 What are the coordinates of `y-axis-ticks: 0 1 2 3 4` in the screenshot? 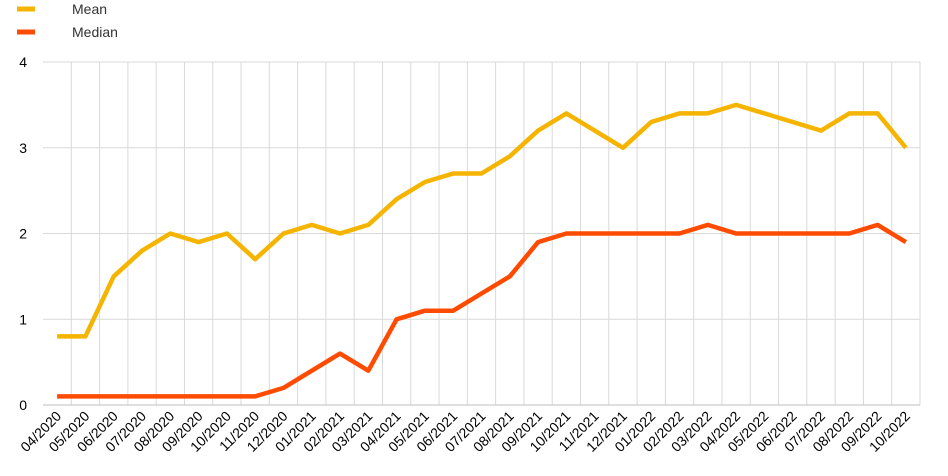 It's located at (23, 233).